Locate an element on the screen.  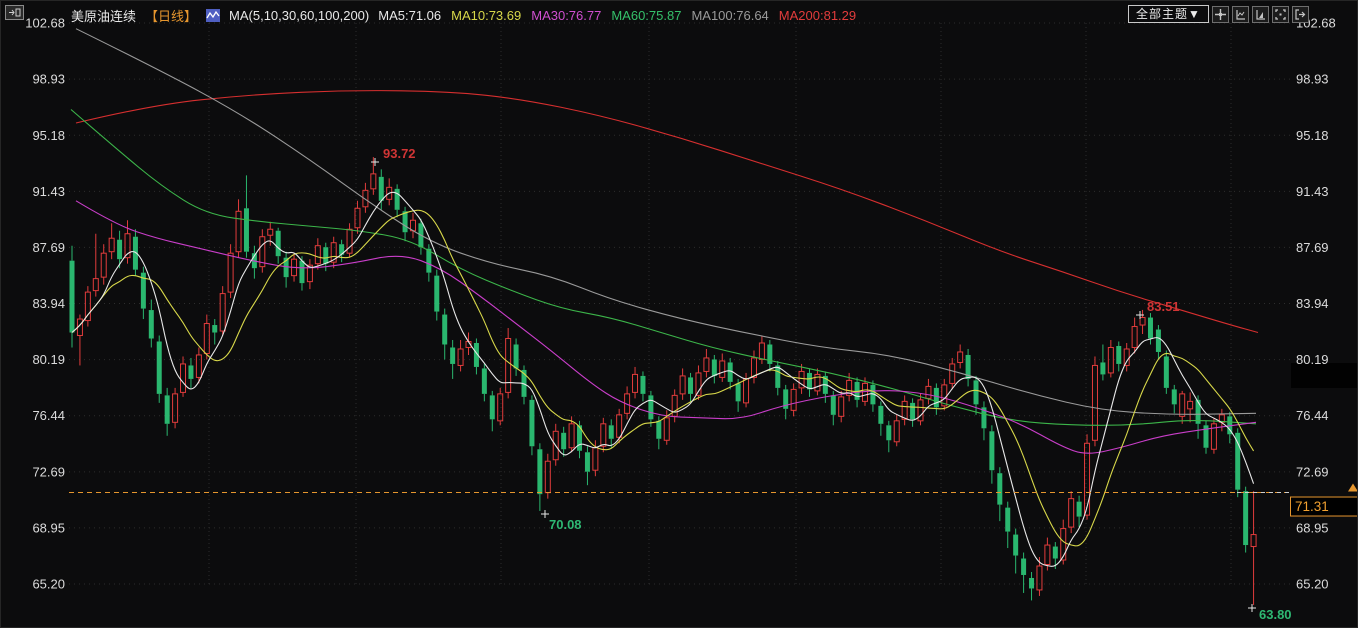
price-axis-label-right: 87.69 is located at coordinates (1312, 247).